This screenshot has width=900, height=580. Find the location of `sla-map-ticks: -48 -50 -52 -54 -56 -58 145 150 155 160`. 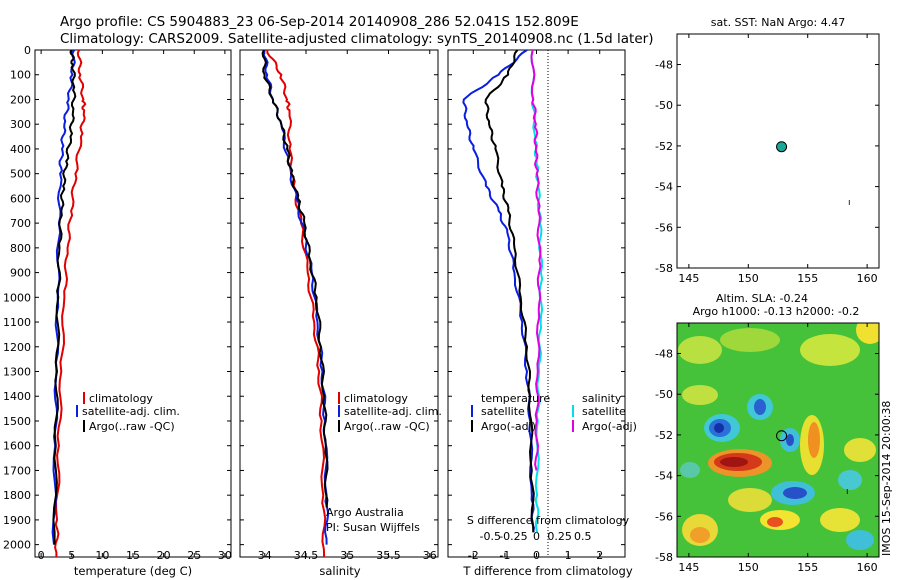

sla-map-ticks: -48 -50 -52 -54 -56 -58 145 150 155 160 is located at coordinates (767, 448).